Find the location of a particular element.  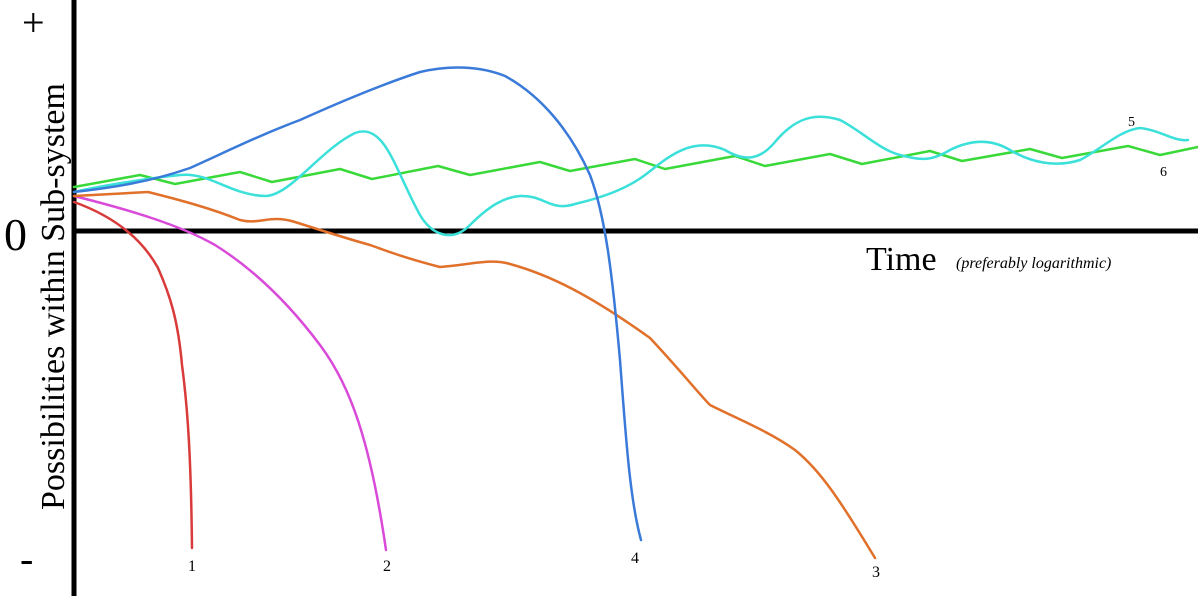

curve-label-5: 5 is located at coordinates (1131, 122).